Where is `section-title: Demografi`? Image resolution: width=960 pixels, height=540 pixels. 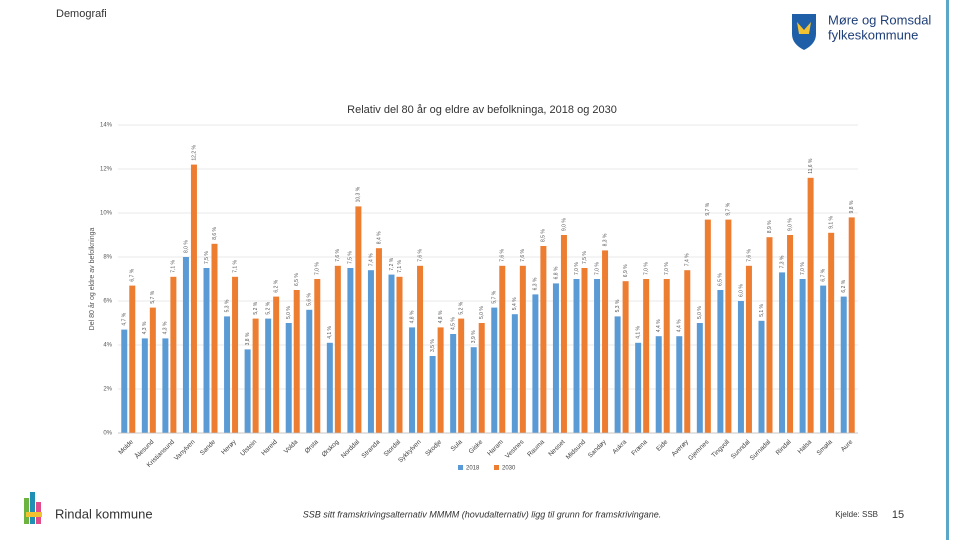 section-title: Demografi is located at coordinates (81, 14).